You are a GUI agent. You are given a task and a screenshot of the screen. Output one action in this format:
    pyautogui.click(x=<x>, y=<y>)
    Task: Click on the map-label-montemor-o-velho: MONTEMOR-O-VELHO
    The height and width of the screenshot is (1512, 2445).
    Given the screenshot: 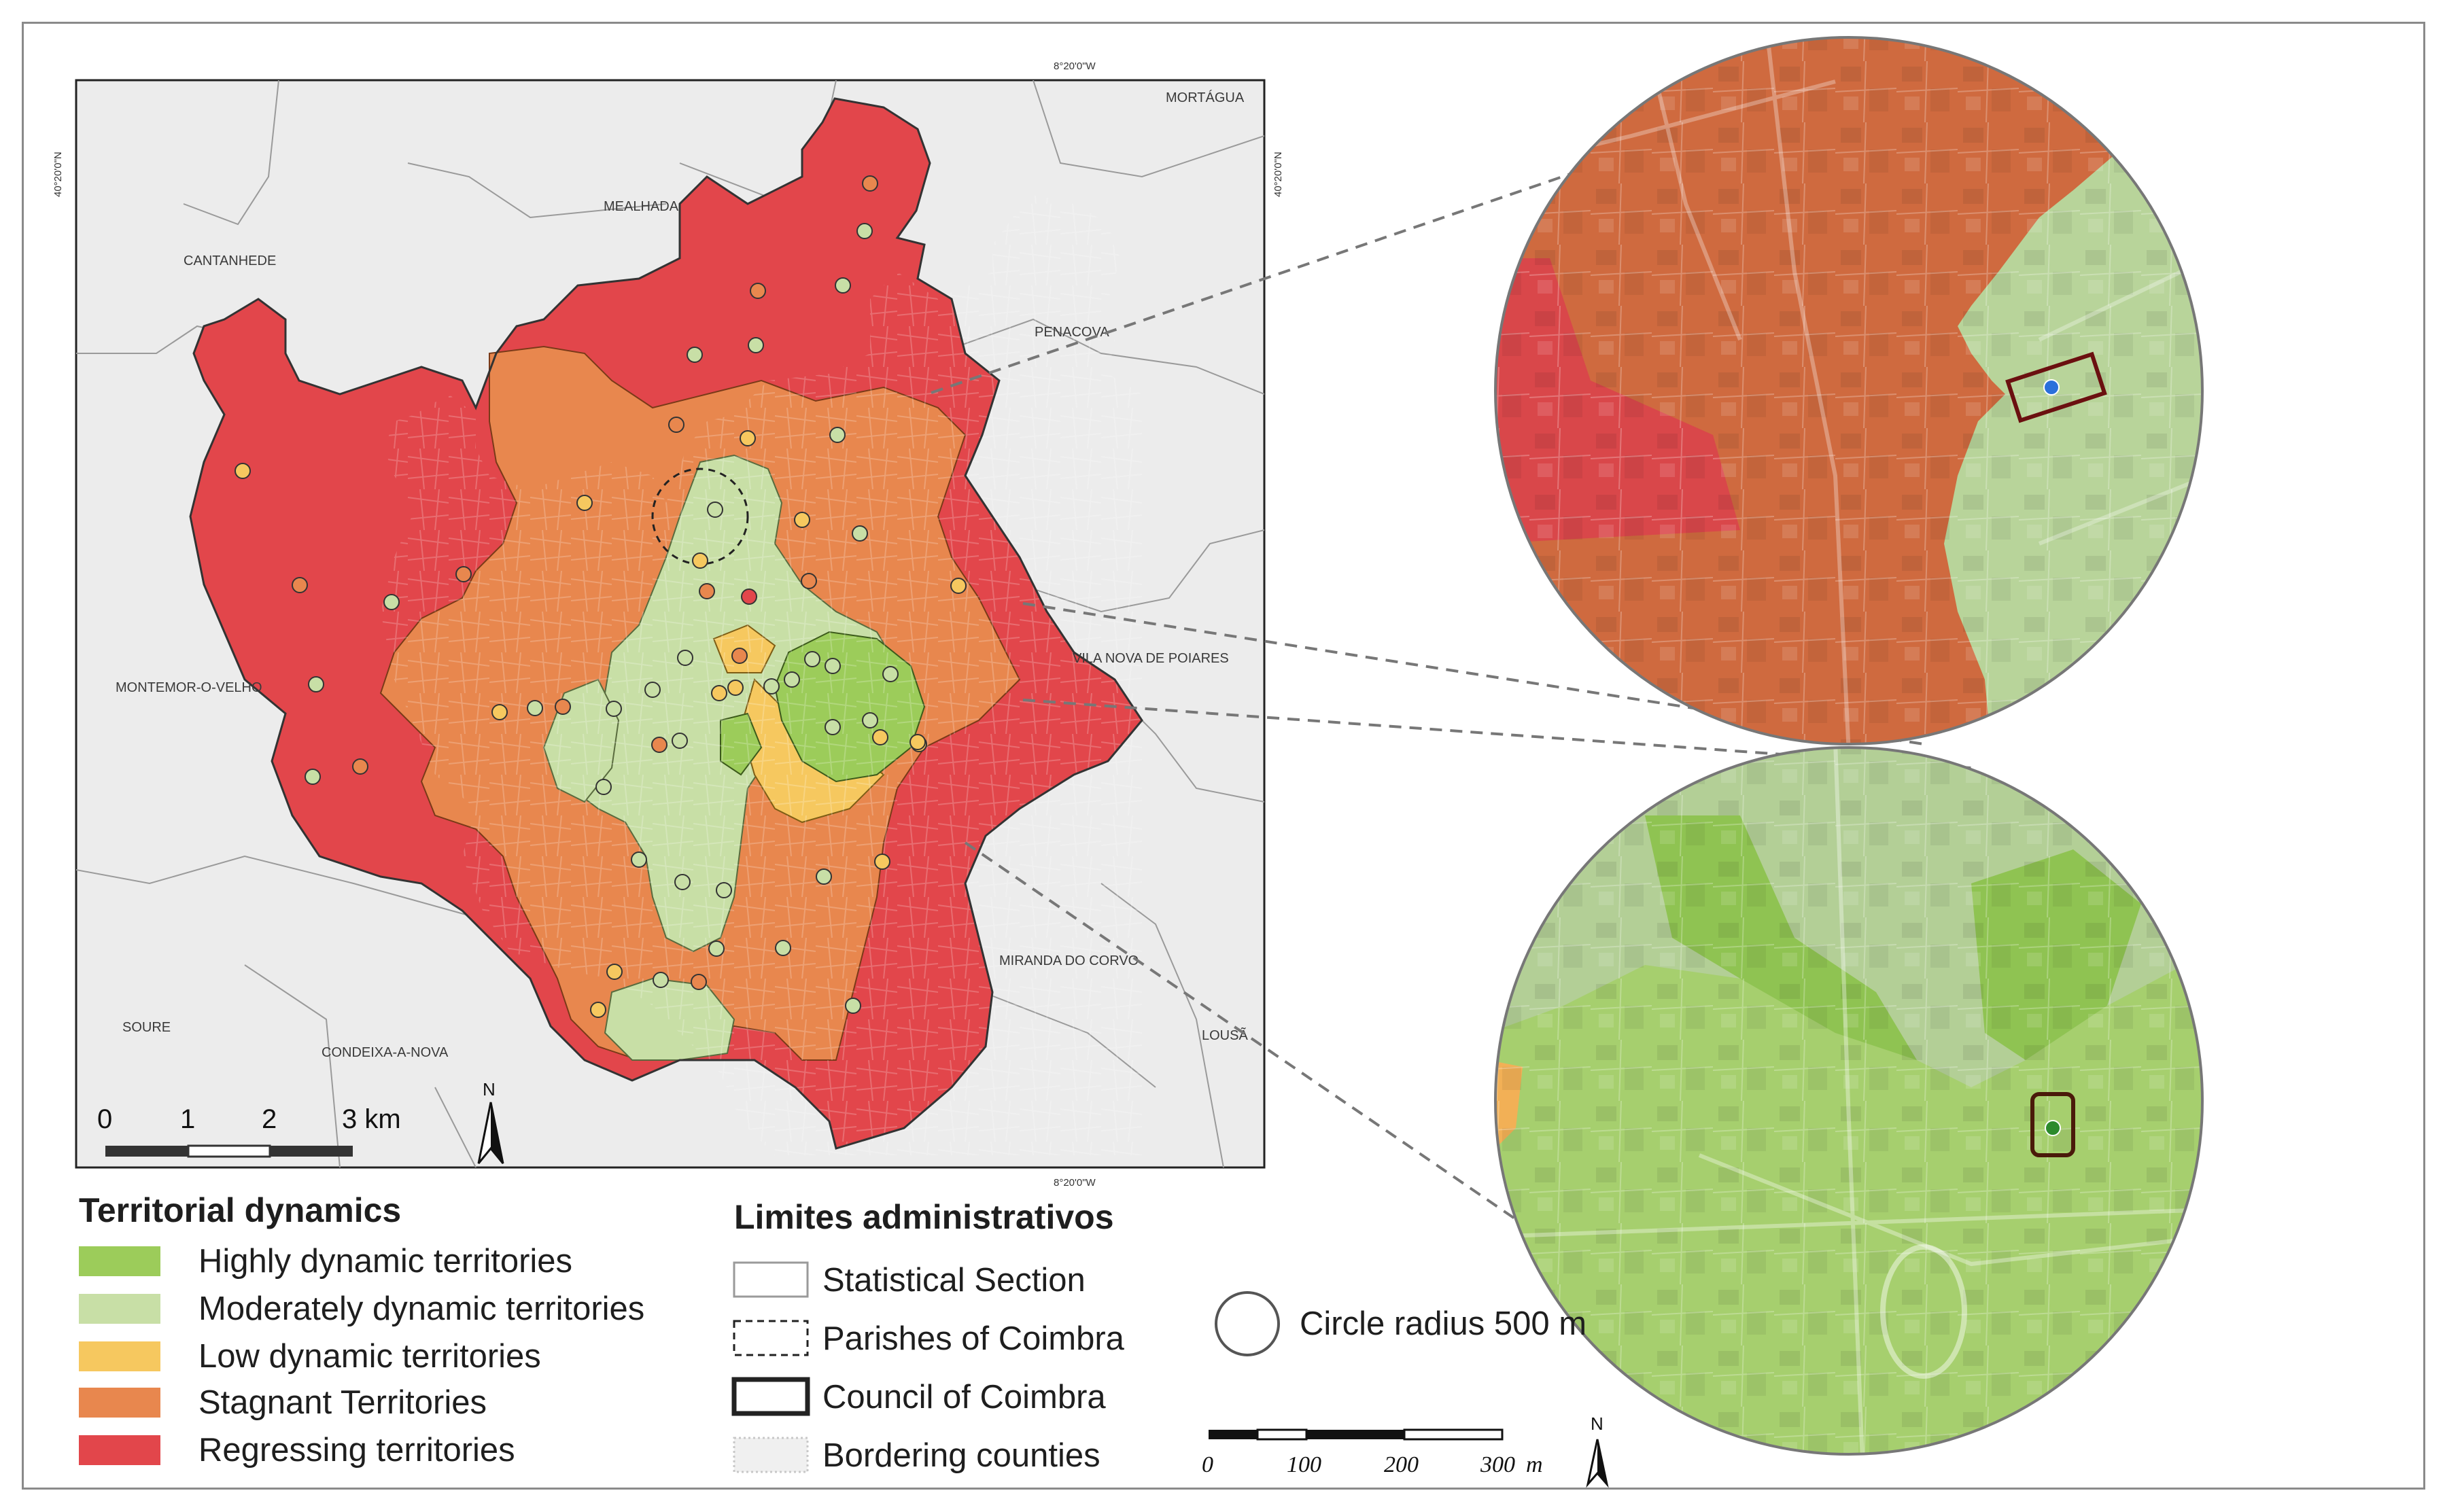 What is the action you would take?
    pyautogui.click(x=189, y=687)
    